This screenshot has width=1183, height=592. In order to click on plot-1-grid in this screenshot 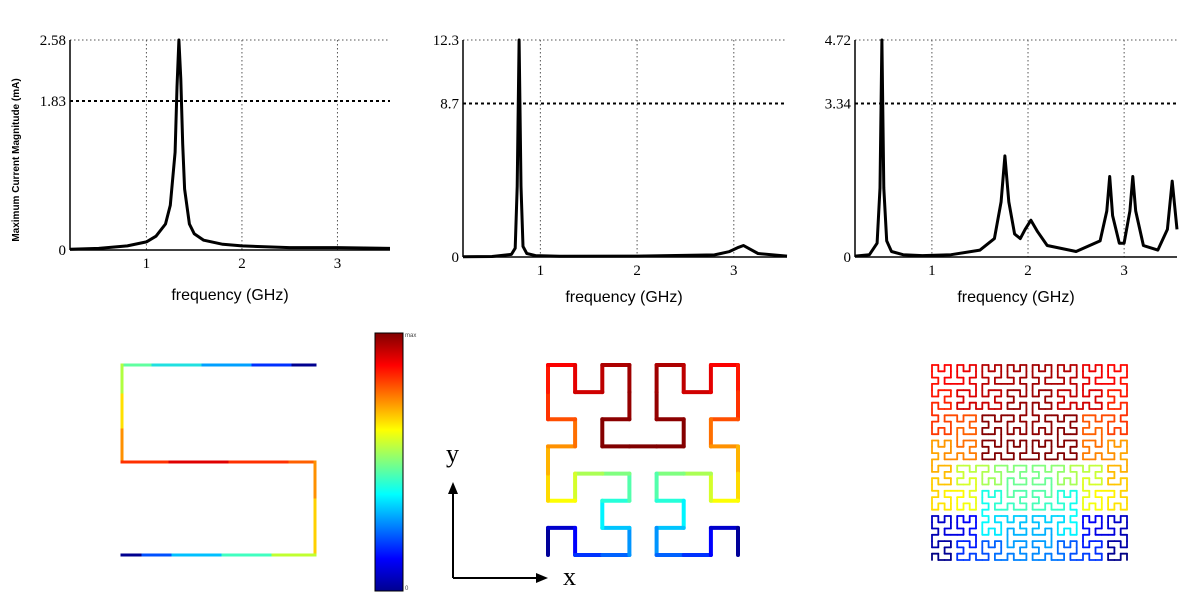, I will do `click(230, 144)`.